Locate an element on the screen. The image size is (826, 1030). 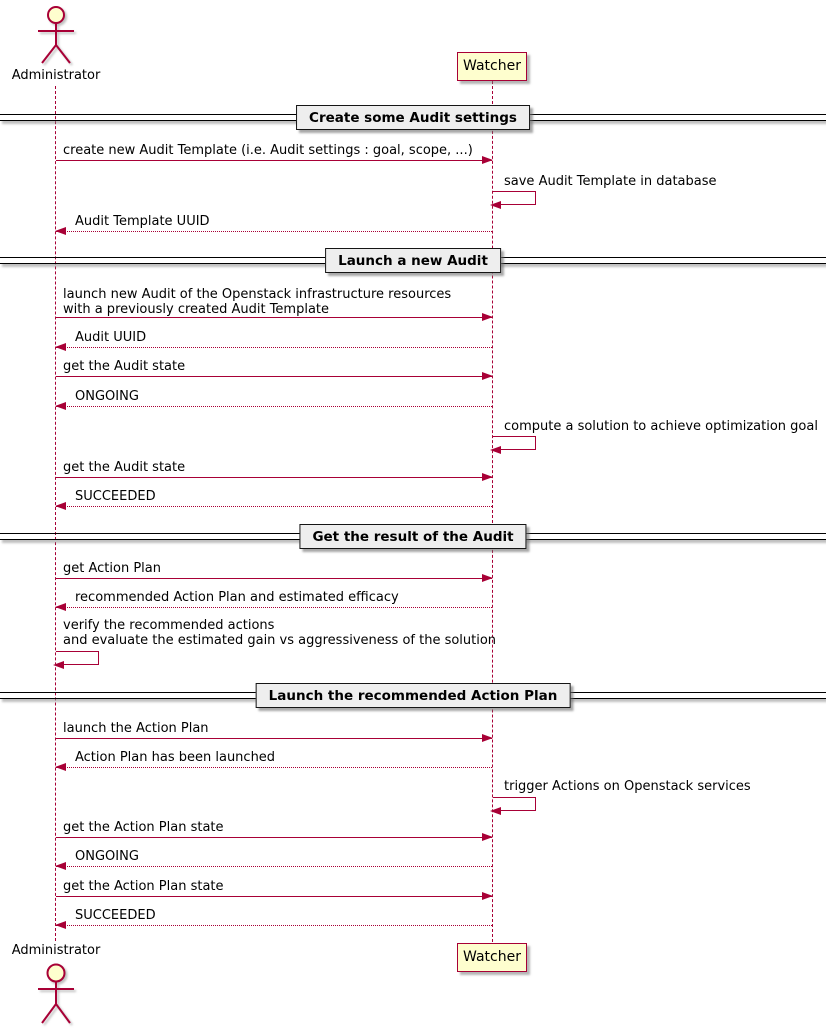
message-label: get Action Plan is located at coordinates (112, 568).